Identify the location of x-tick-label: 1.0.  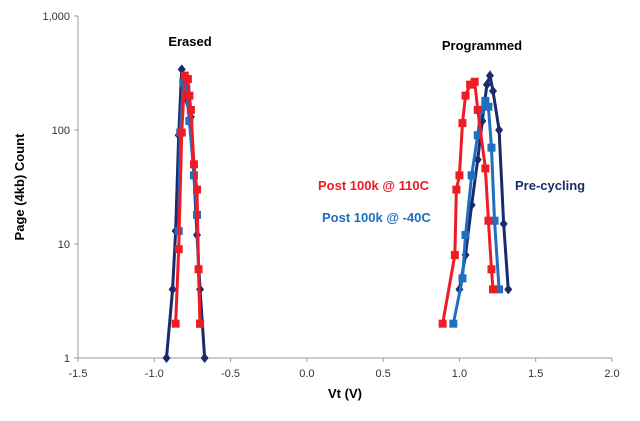
(459, 374).